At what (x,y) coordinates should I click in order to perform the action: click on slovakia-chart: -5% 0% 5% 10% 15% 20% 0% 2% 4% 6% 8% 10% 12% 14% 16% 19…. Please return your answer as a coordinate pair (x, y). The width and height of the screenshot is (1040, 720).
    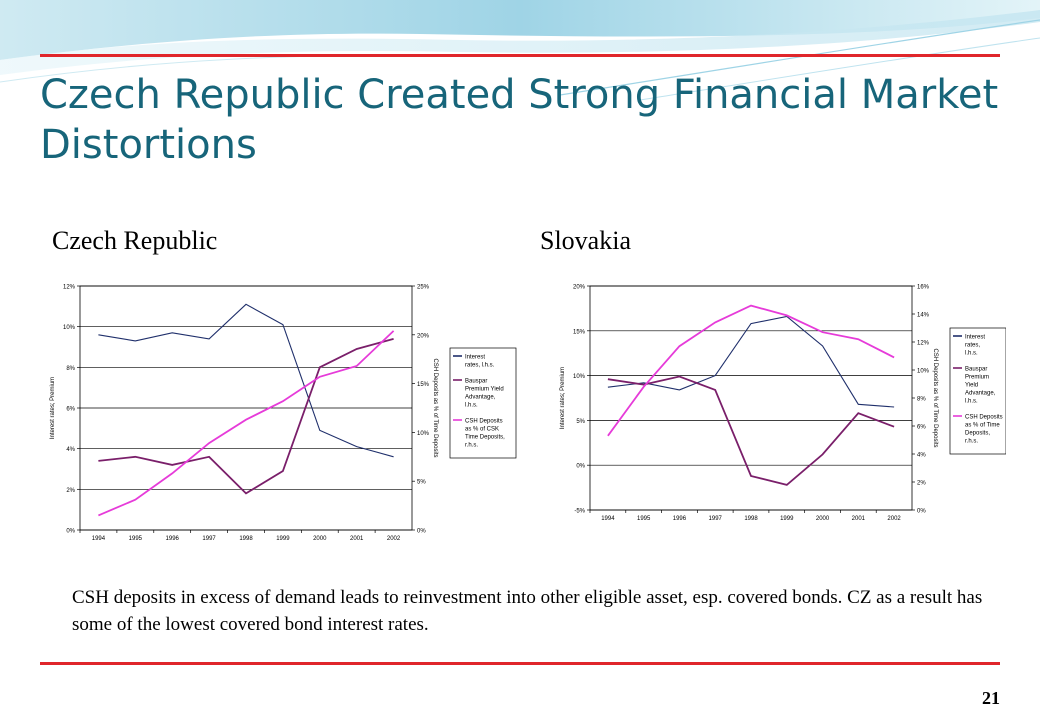
    Looking at the image, I should click on (783, 403).